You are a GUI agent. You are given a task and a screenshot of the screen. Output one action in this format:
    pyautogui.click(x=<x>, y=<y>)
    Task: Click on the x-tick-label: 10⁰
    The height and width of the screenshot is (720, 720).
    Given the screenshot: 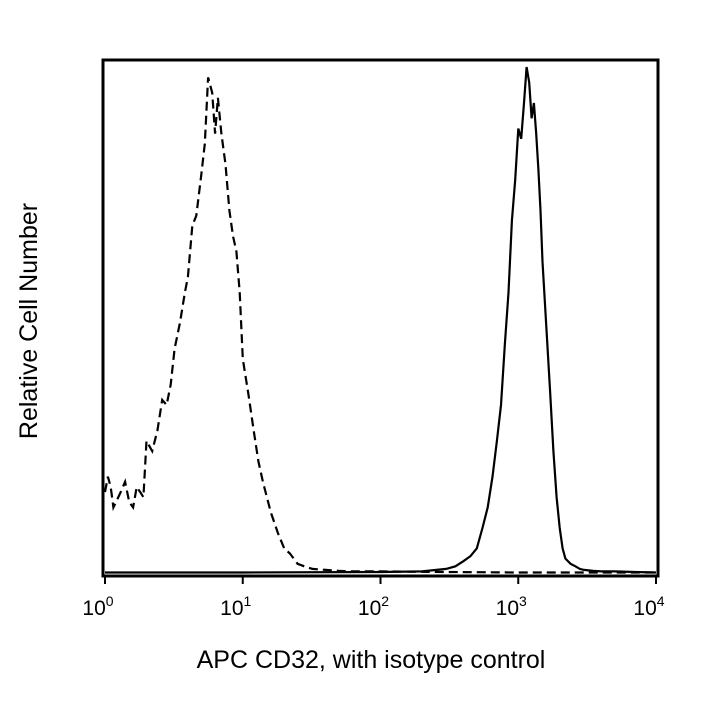 What is the action you would take?
    pyautogui.click(x=97, y=606)
    